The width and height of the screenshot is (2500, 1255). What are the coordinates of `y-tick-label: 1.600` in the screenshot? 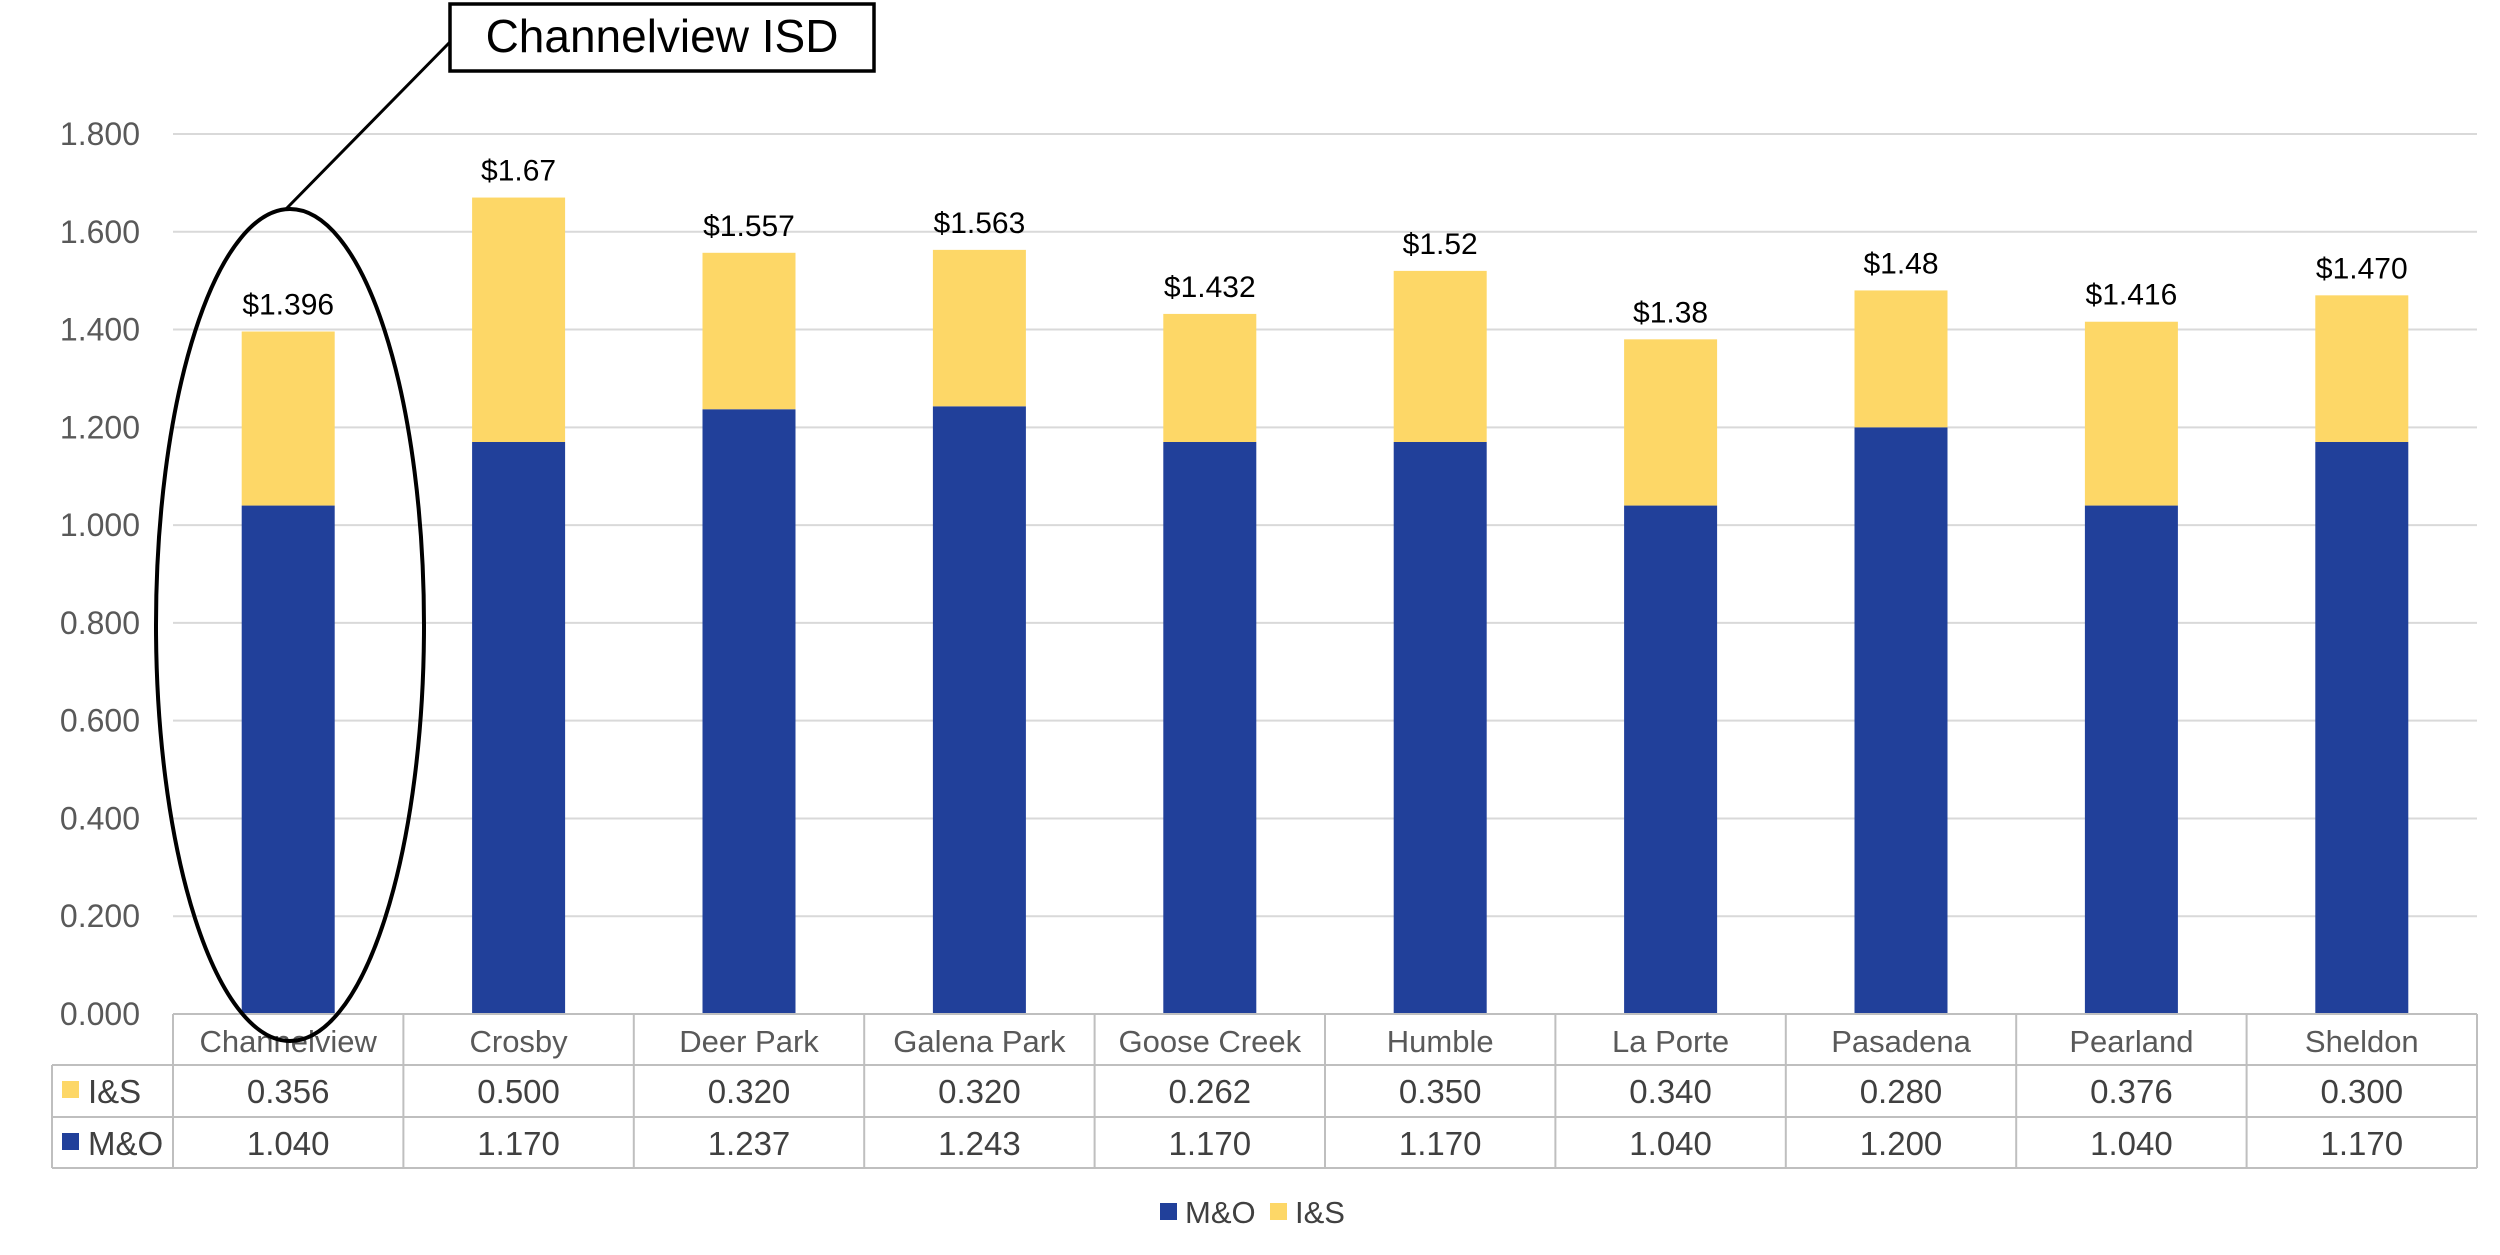 It's located at (100, 232).